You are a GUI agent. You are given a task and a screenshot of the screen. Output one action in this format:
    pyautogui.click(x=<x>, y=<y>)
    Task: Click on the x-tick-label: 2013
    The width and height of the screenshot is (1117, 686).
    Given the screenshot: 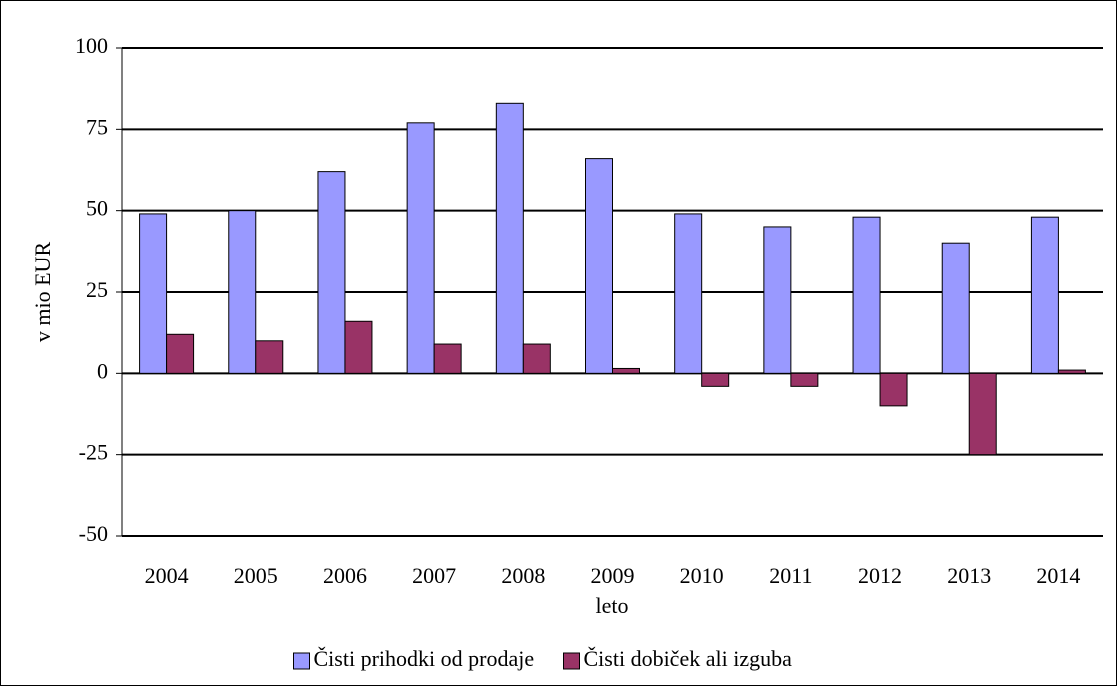 What is the action you would take?
    pyautogui.click(x=969, y=575)
    